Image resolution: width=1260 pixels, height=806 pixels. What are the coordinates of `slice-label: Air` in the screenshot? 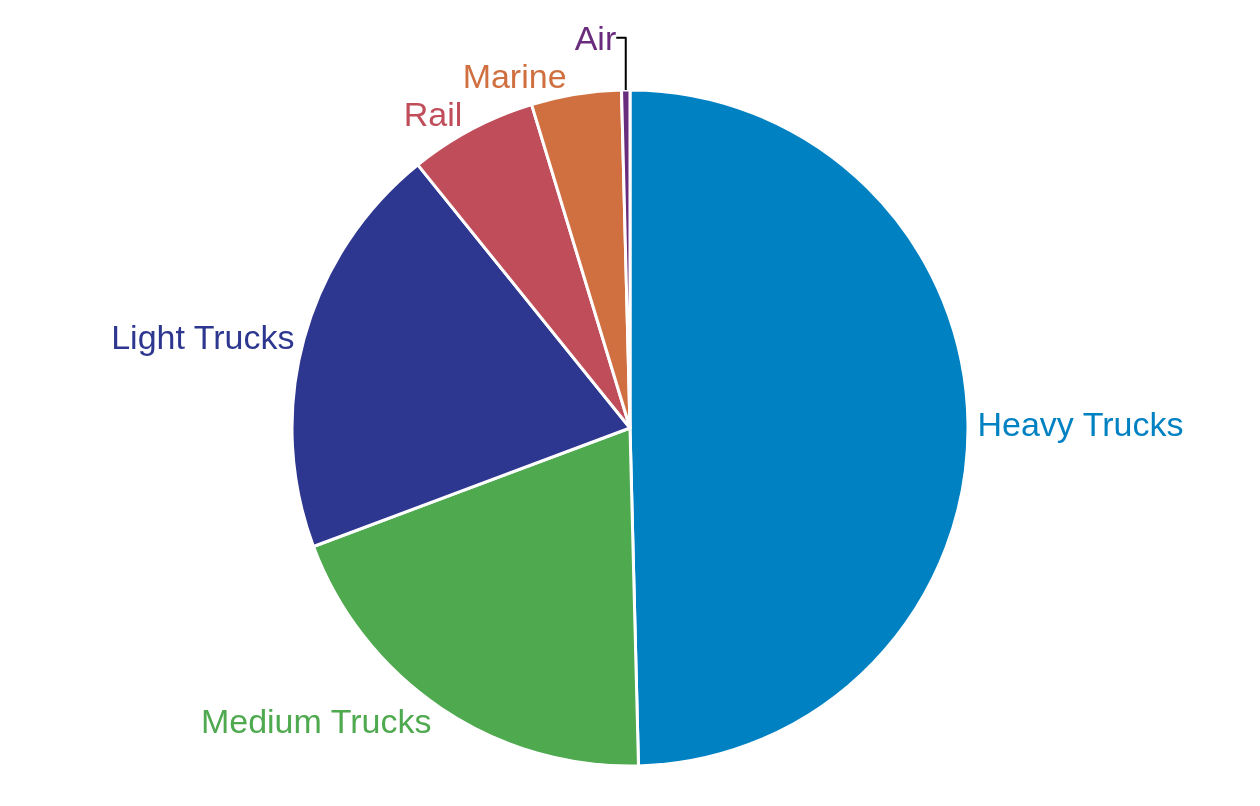 It's located at (595, 37).